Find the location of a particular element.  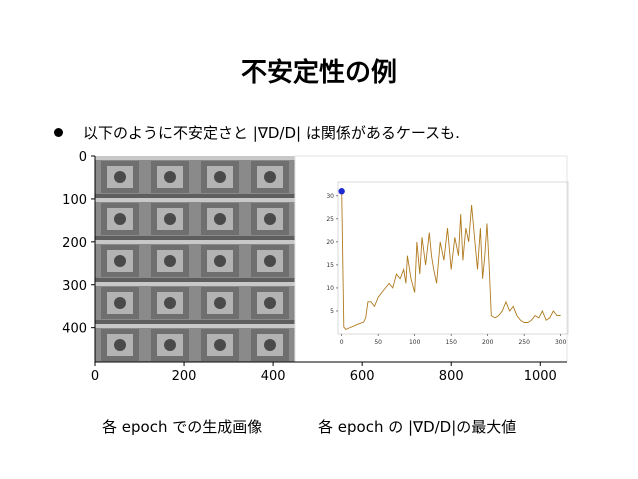

inner-chart-frame is located at coordinates (453, 258).